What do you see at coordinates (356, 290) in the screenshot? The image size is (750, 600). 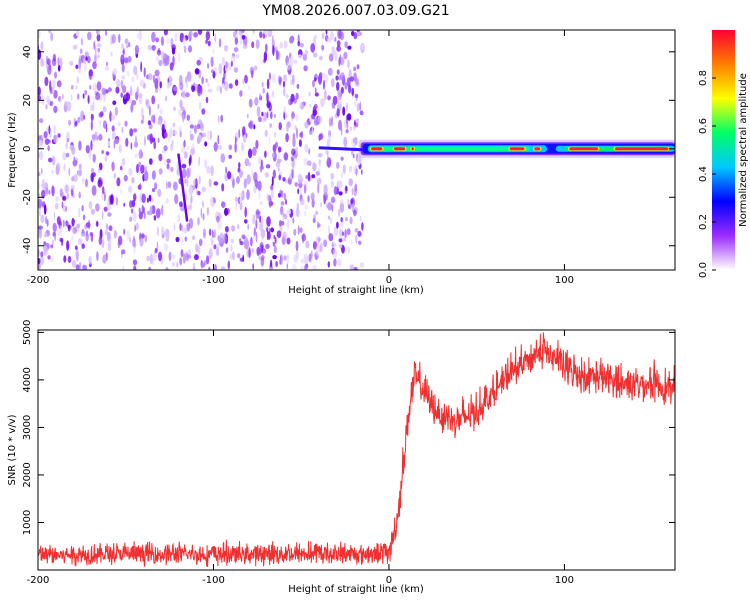 I see `spectrogram-x-label: Height of straight line (km)` at bounding box center [356, 290].